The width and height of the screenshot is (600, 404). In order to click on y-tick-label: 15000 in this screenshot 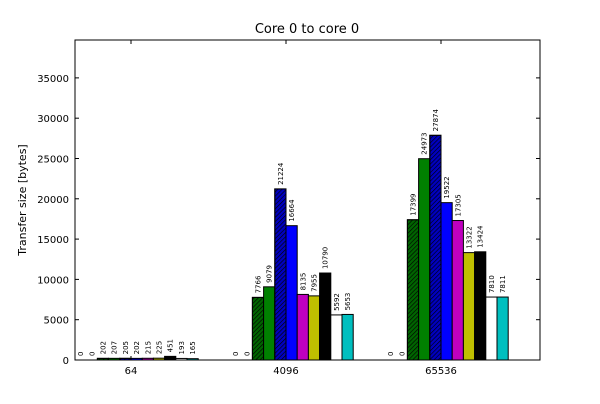, I will do `click(53, 240)`.